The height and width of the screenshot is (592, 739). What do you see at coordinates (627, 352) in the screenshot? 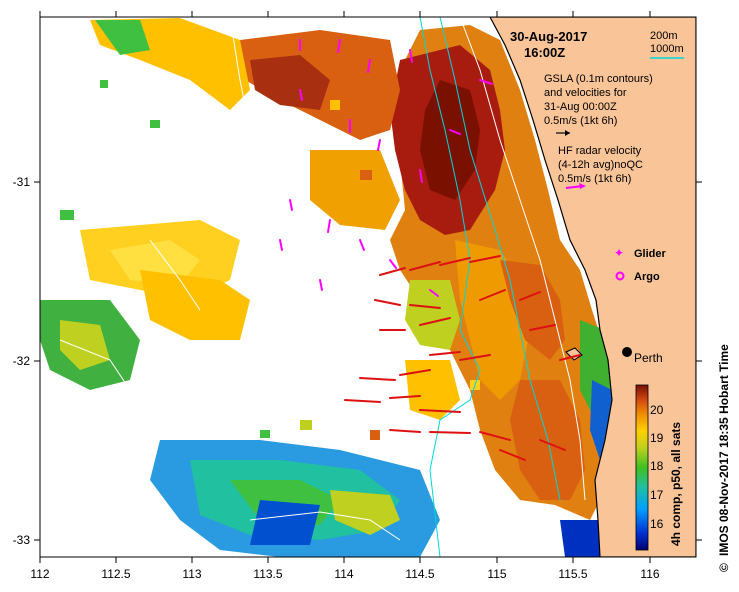
I see `perth-marker` at bounding box center [627, 352].